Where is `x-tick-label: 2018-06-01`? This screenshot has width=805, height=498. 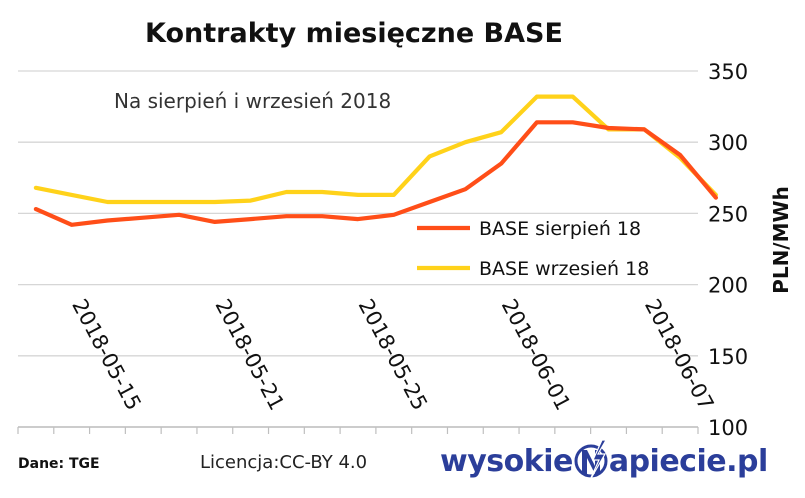
x-tick-label: 2018-06-01 is located at coordinates (536, 354).